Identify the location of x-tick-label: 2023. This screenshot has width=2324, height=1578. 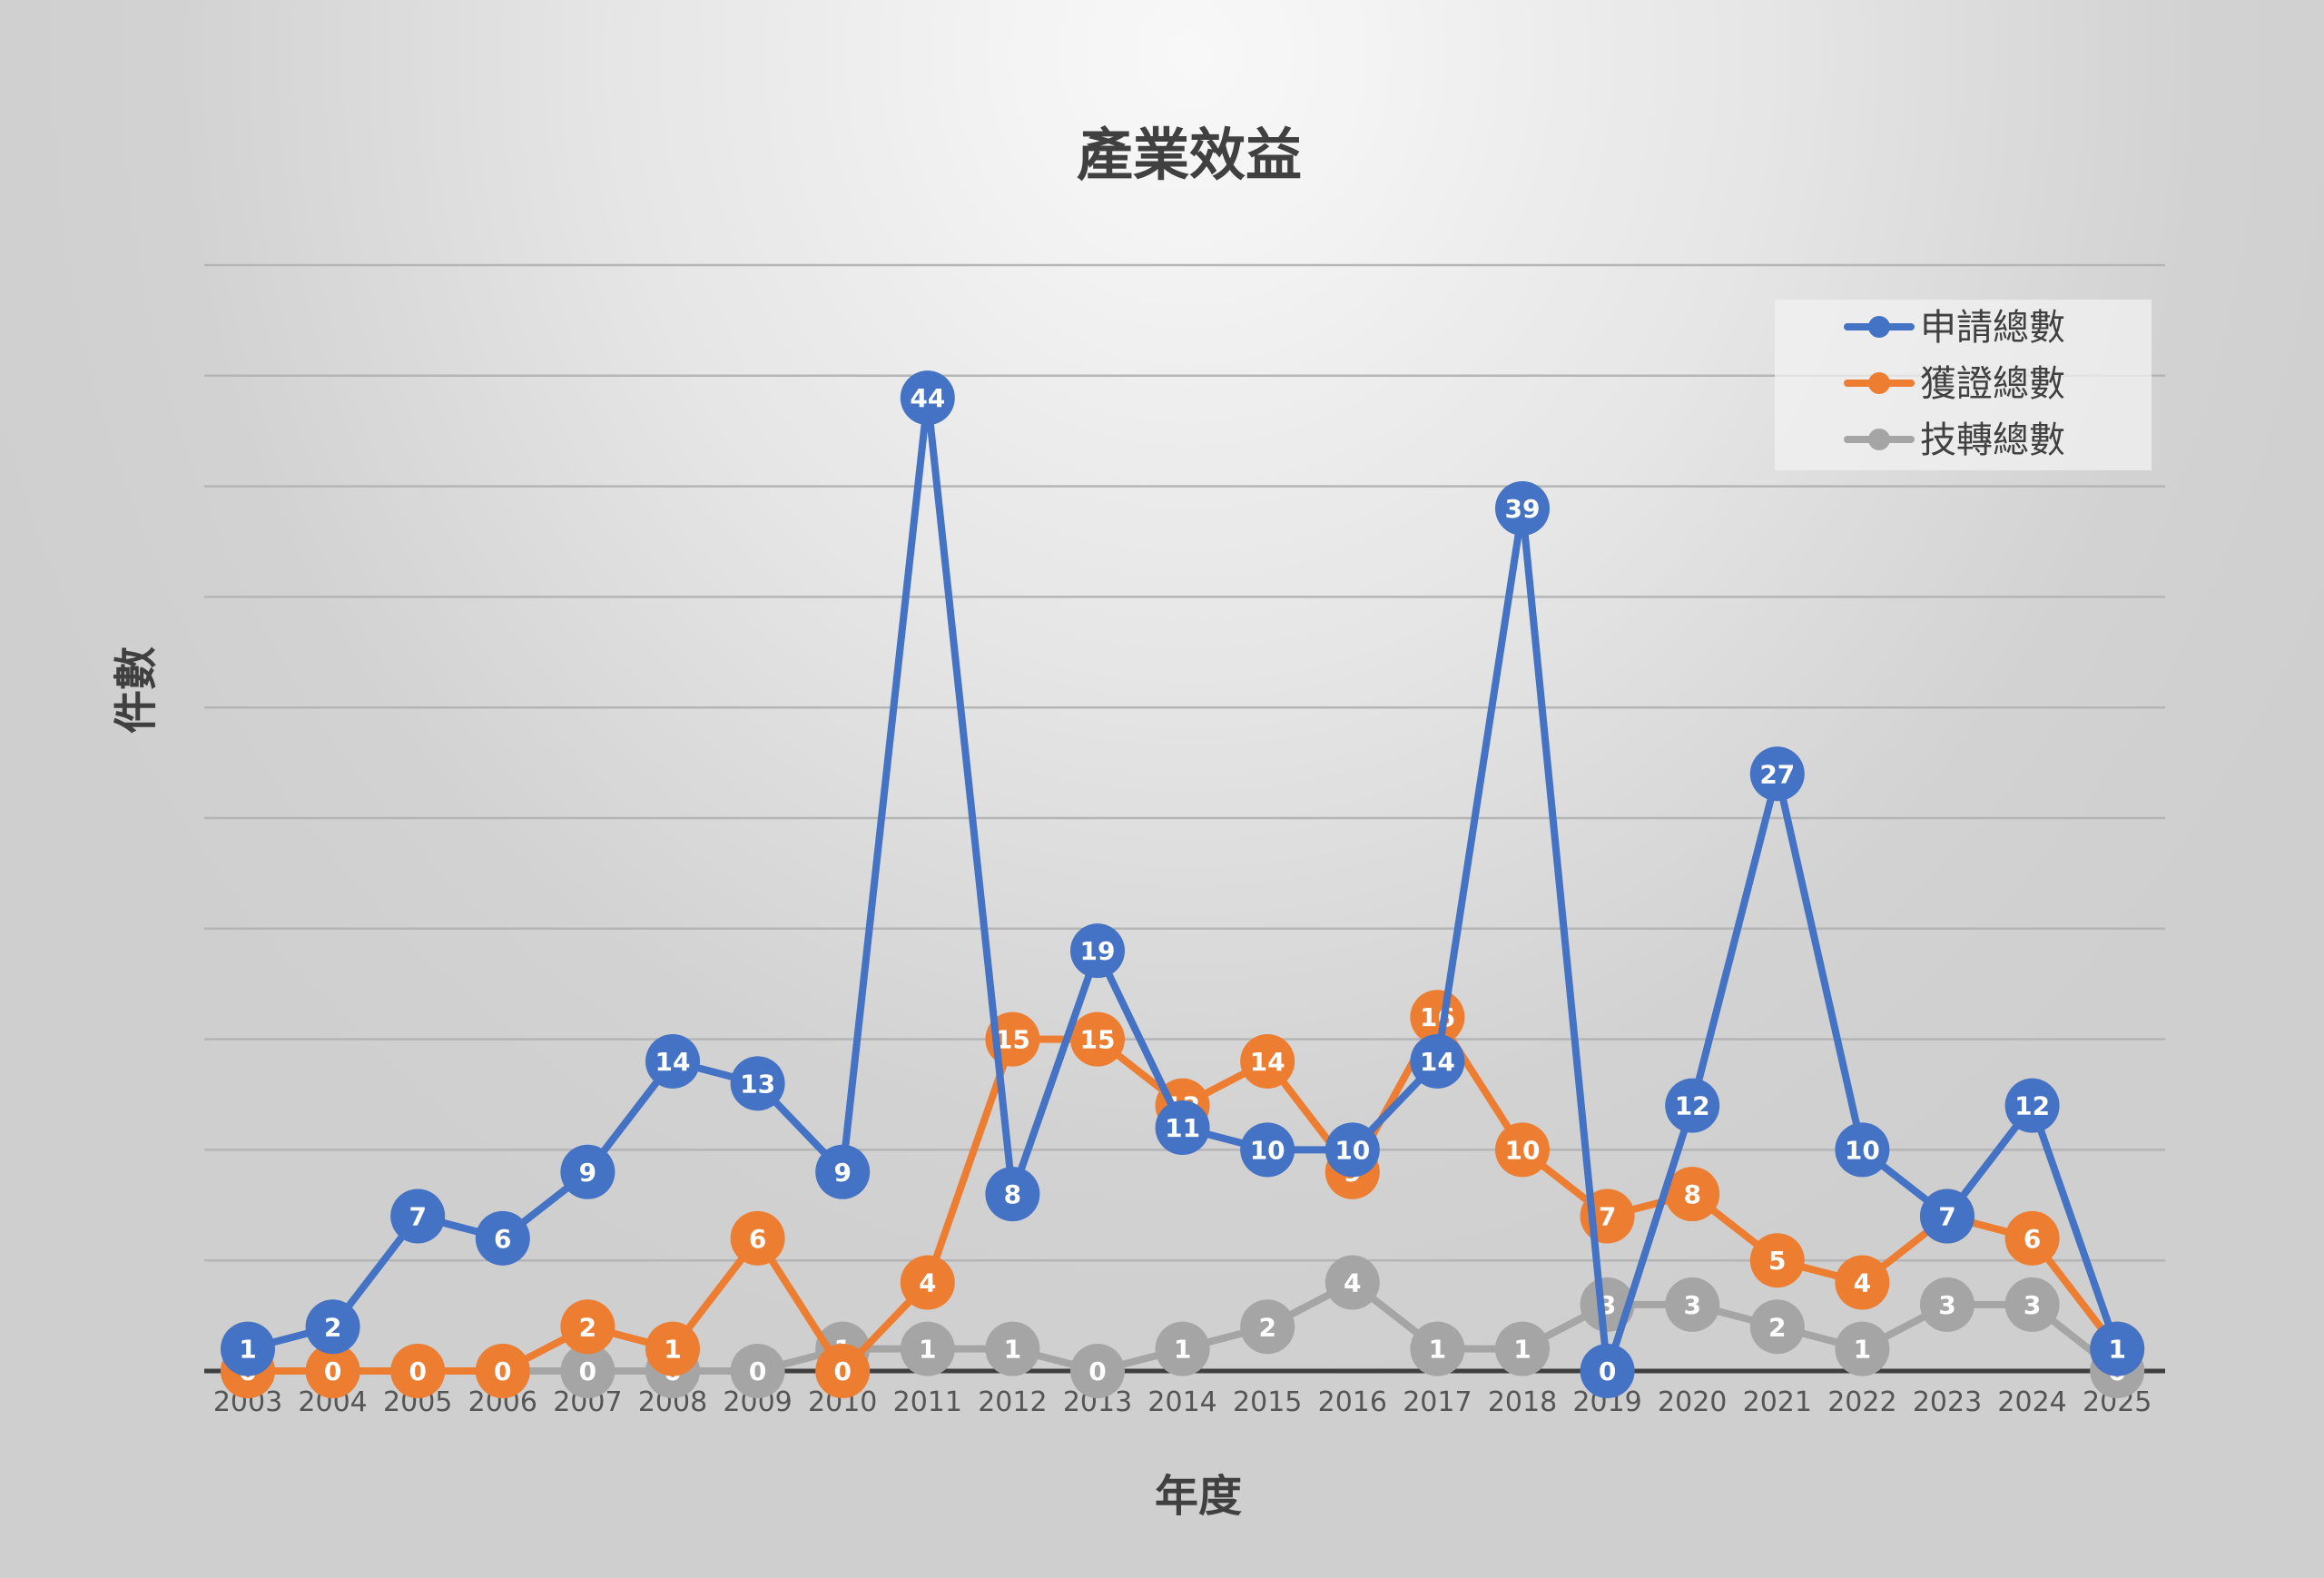
(1947, 1402).